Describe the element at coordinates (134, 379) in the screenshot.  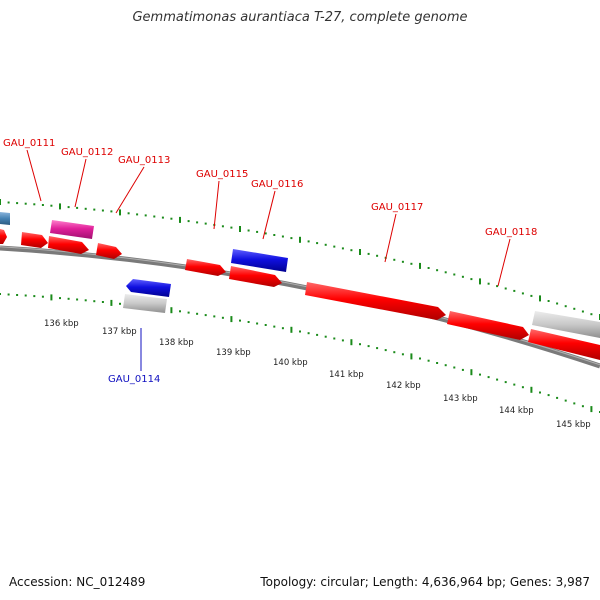
I see `gene-label: GAU_0114` at that location.